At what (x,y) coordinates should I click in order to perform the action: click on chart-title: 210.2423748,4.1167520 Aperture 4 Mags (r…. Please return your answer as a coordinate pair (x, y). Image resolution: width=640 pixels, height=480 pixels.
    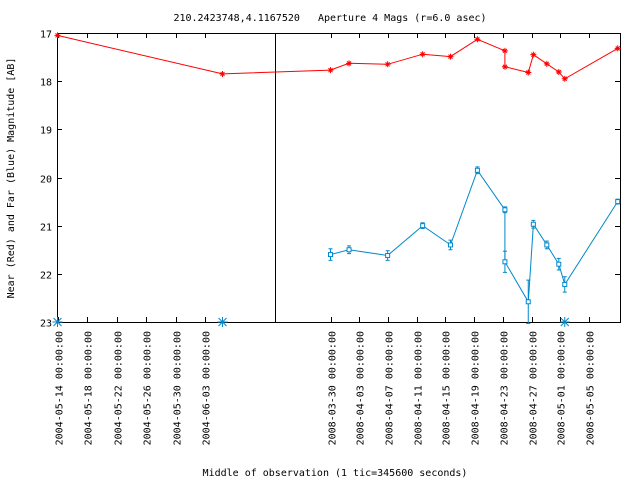
    Looking at the image, I should click on (329, 18).